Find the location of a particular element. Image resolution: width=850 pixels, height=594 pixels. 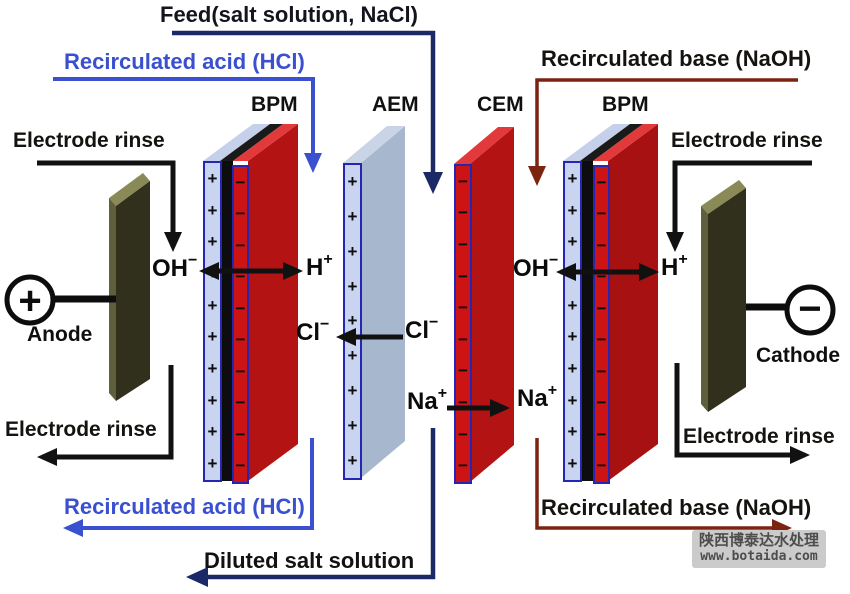

acid-out-arrow is located at coordinates (188, 487).